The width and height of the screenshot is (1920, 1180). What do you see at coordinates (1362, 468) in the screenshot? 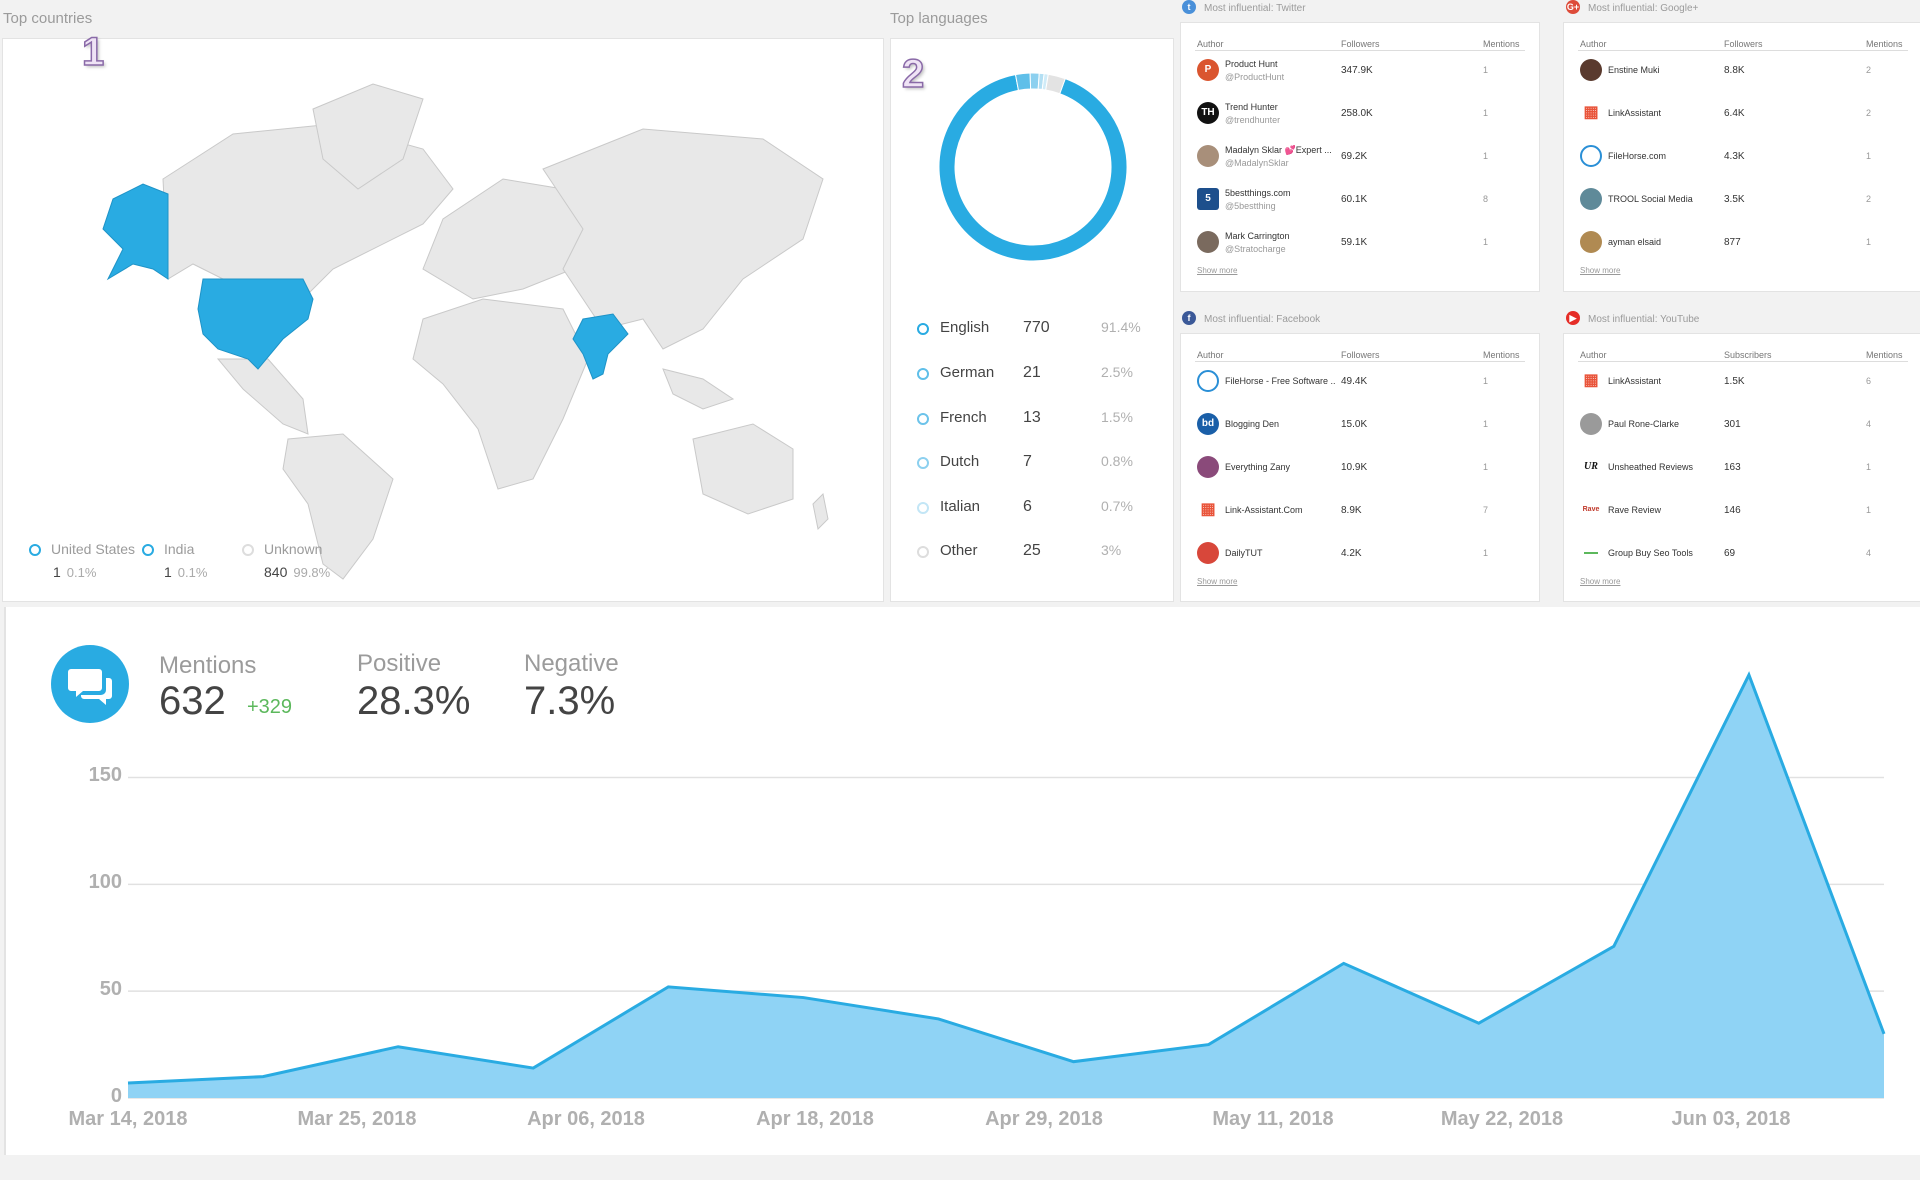
I see `author-row: Everything Zany 10.9K 1` at bounding box center [1362, 468].